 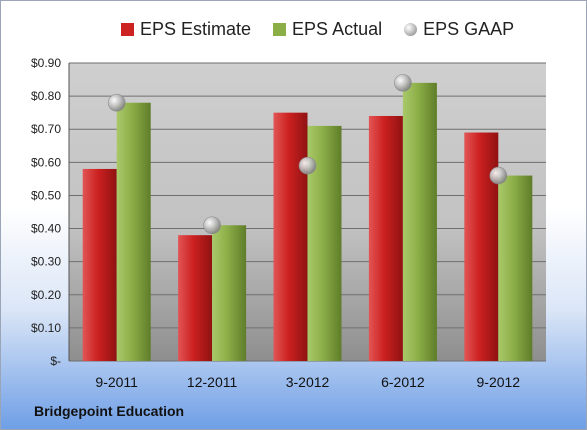 I want to click on y-tick-label: $0.50, so click(x=46, y=195).